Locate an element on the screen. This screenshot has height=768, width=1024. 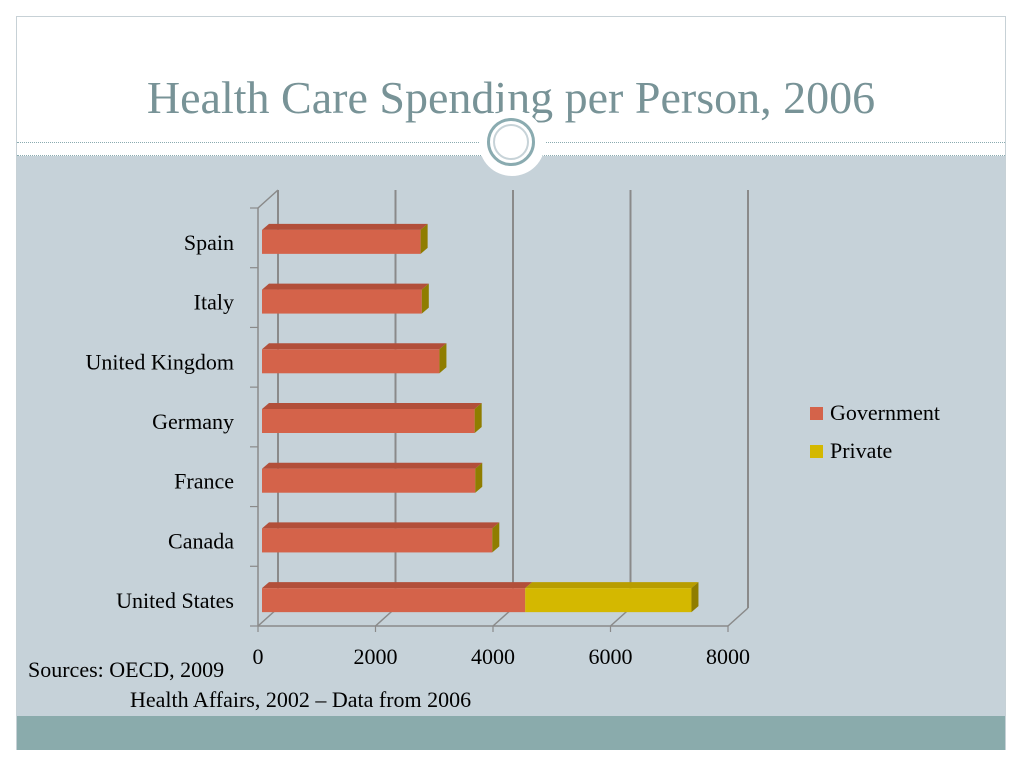
bar-top-government-united-kingdom is located at coordinates (354, 346).